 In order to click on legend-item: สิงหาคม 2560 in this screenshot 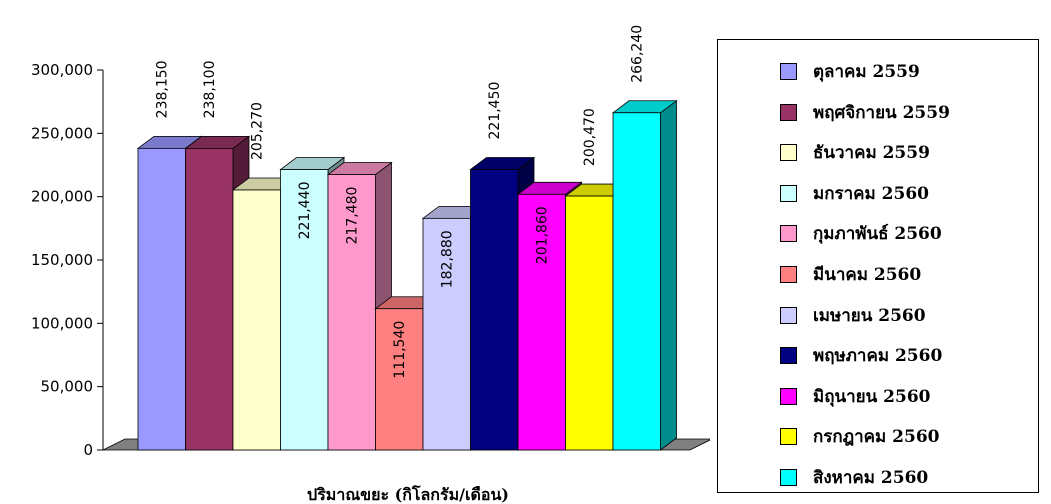, I will do `click(878, 477)`.